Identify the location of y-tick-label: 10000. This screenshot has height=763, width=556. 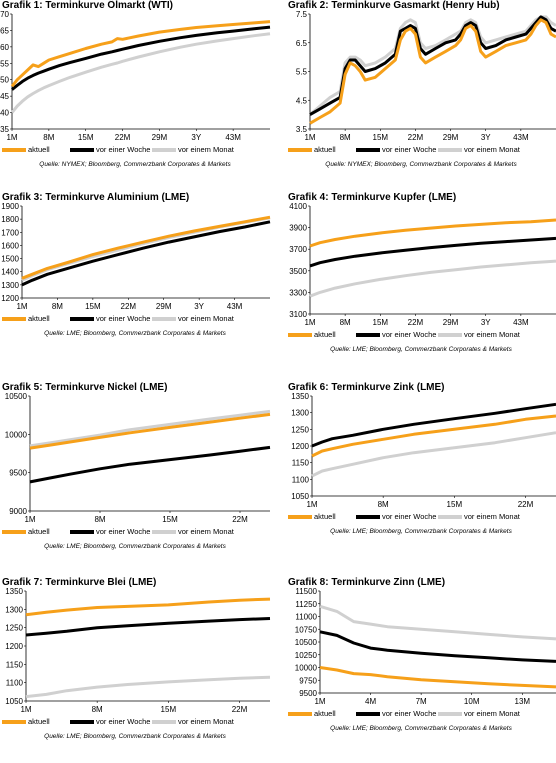
(306, 668).